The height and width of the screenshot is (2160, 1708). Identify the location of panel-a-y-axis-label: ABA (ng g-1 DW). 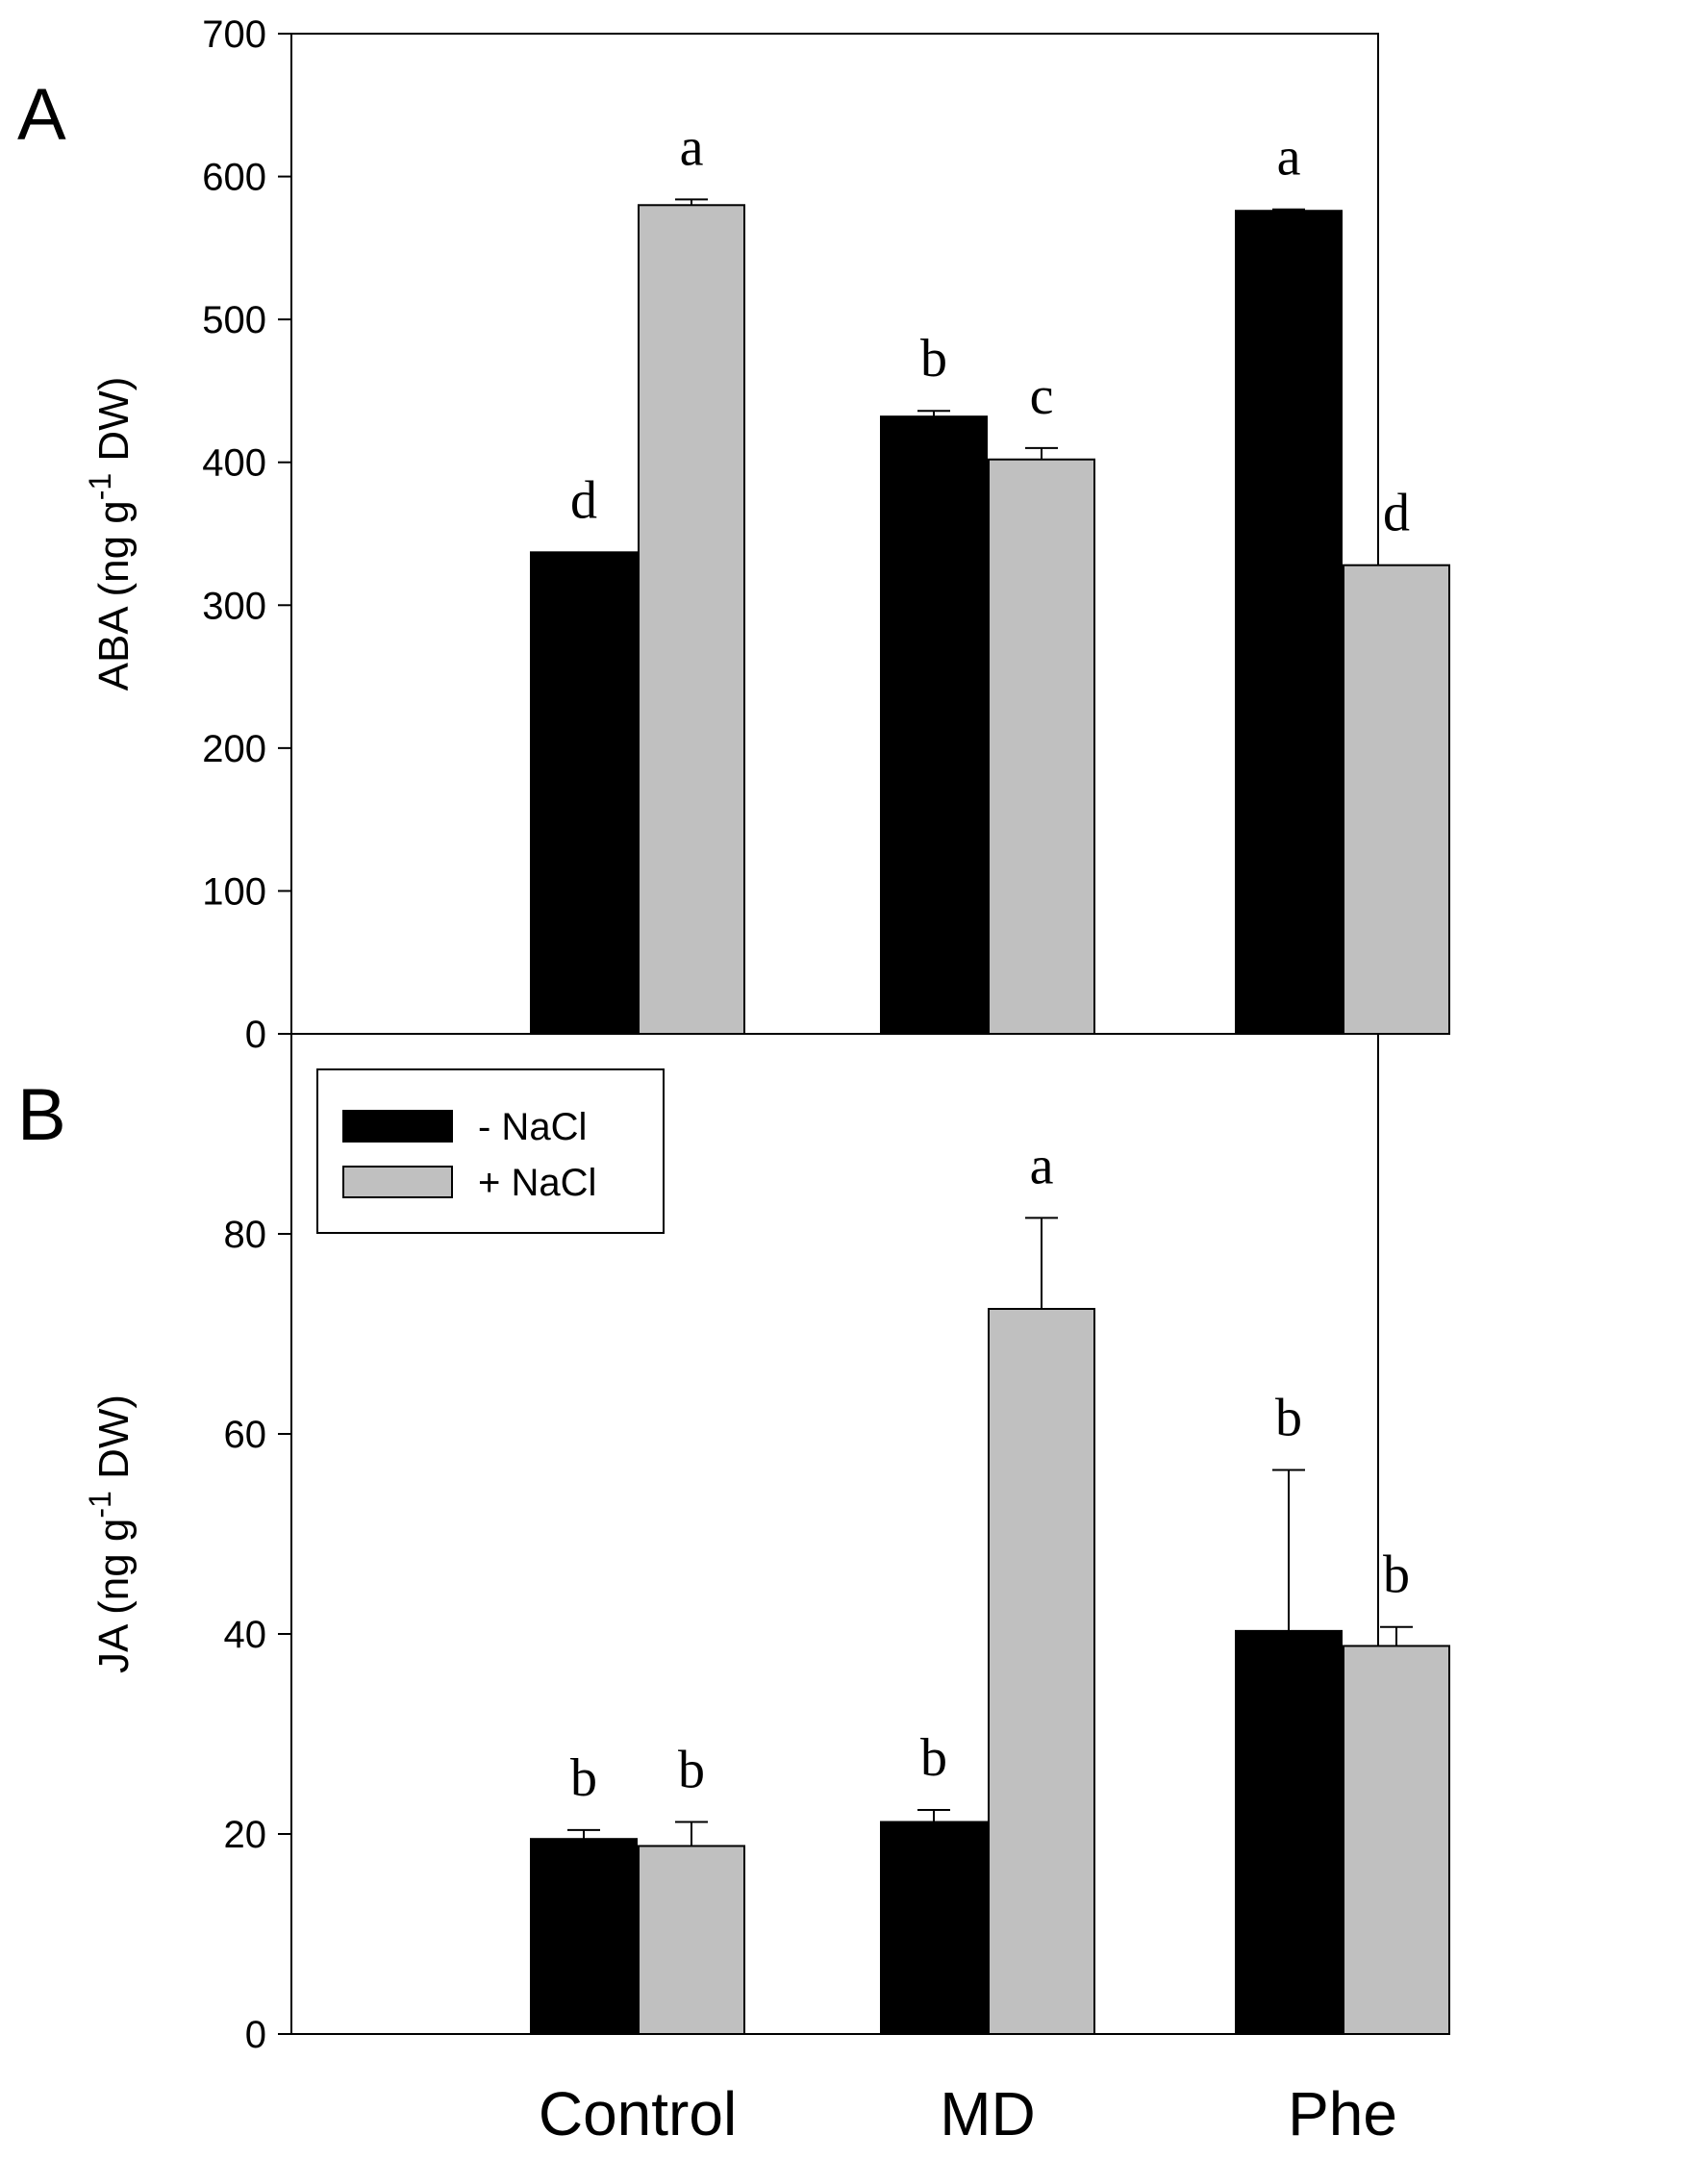
(110, 534).